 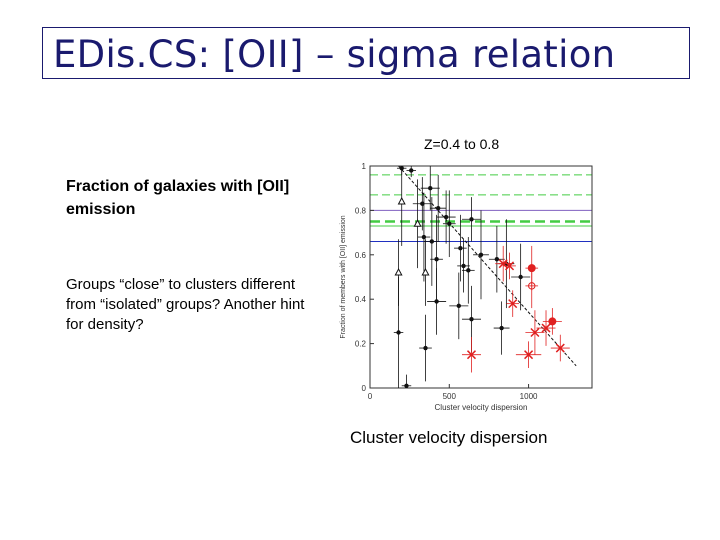 What do you see at coordinates (449, 437) in the screenshot?
I see `x-caption: Cluster velocity dispersion` at bounding box center [449, 437].